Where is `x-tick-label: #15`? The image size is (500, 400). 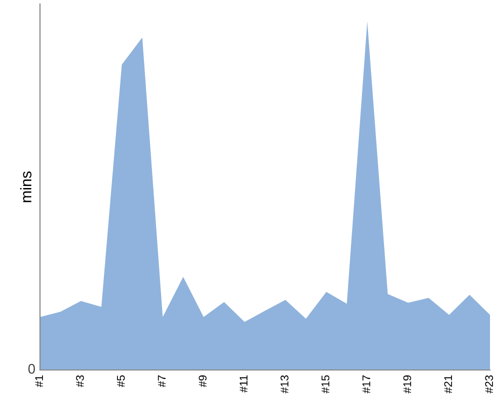
x-tick-label: #15 is located at coordinates (326, 384).